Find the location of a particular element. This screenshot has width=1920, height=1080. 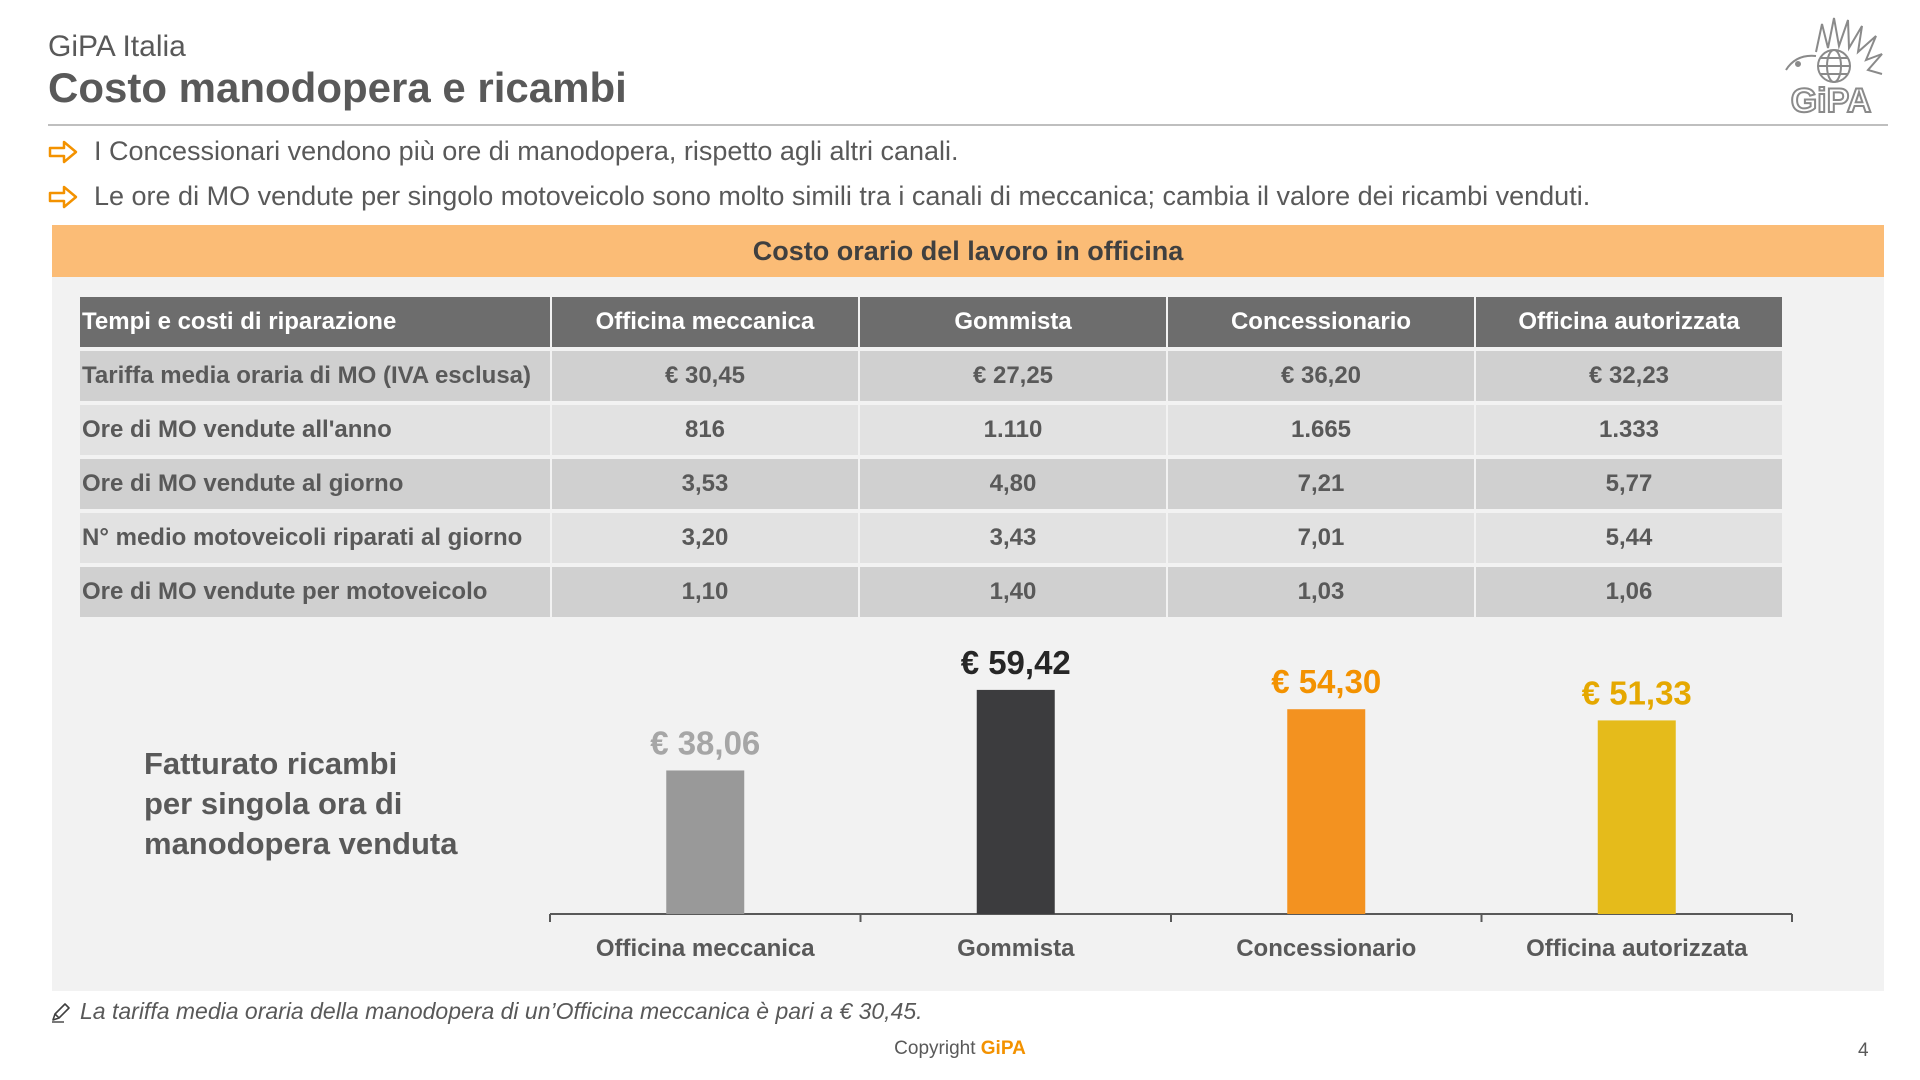

title-divider is located at coordinates (968, 125).